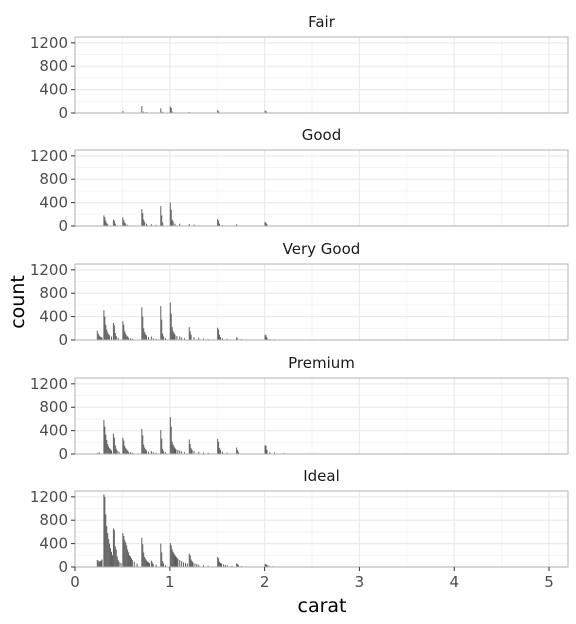  I want to click on y-tick-label: 800, so click(53, 179).